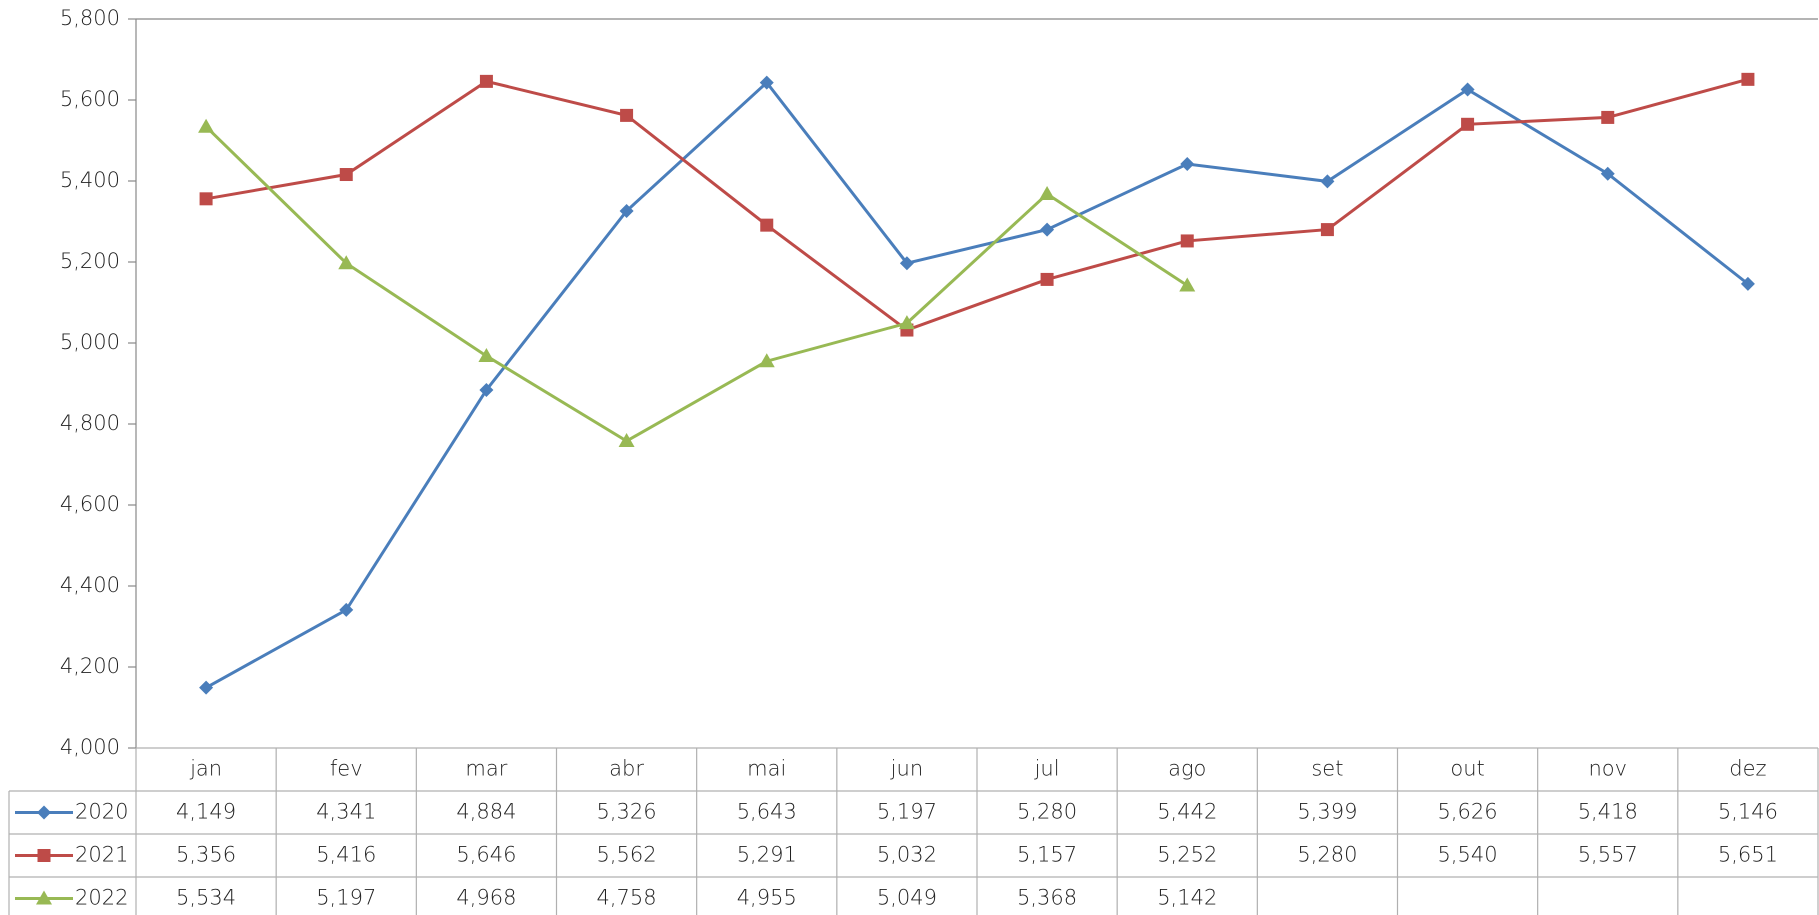 The image size is (1819, 915). I want to click on y-tick-label: 4,200, so click(90, 666).